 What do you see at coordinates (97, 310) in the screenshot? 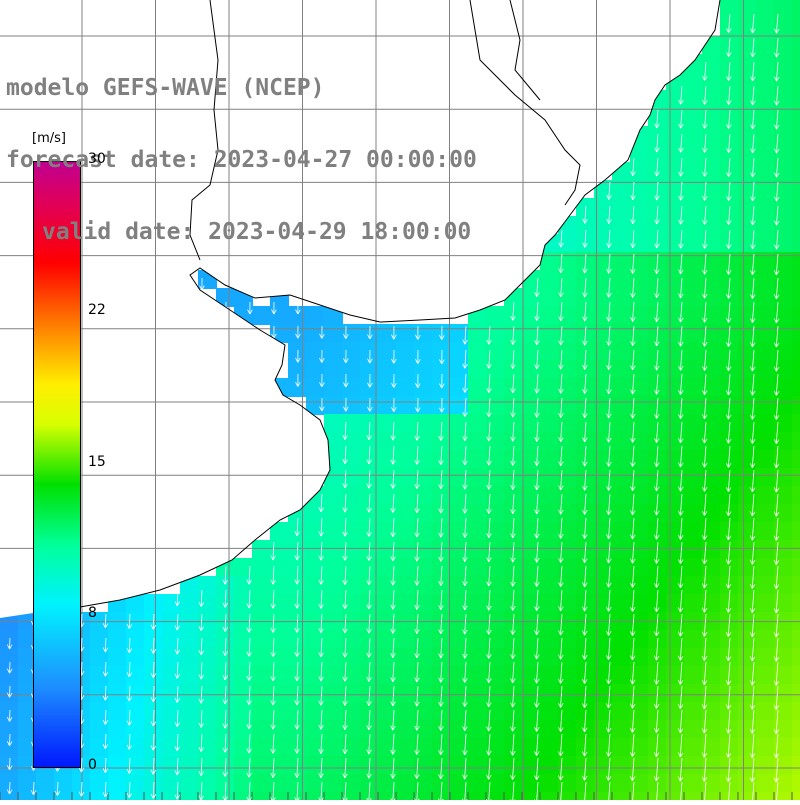
I see `colorbar-tick-22: 22` at bounding box center [97, 310].